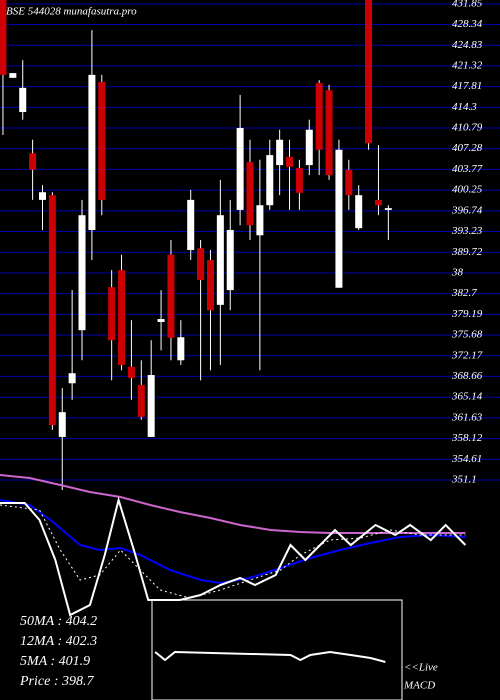  Describe the element at coordinates (467, 4) in the screenshot. I see `y-tick-label: 431.85` at that location.